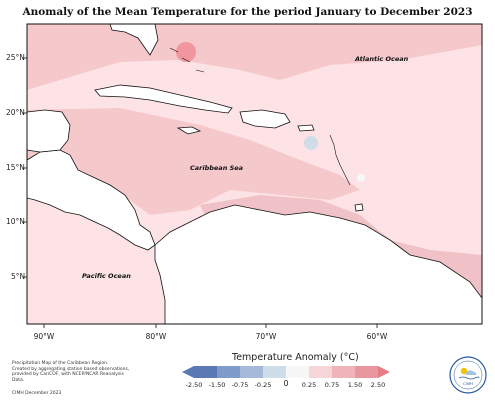 The image size is (495, 400). Describe the element at coordinates (44, 336) in the screenshot. I see `lon-tick: 90°W` at that location.